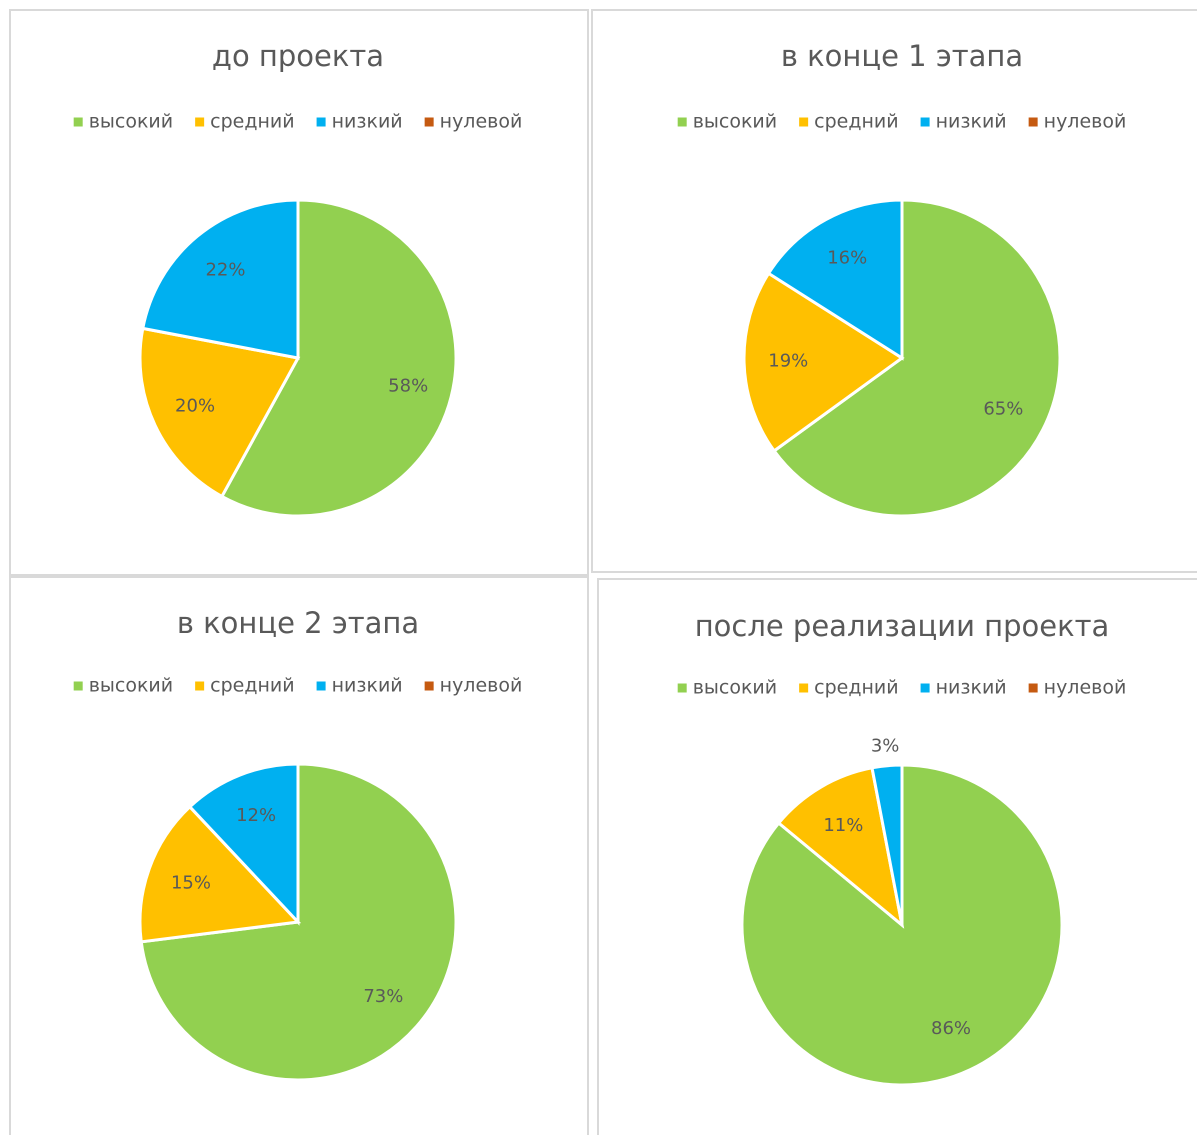 This screenshot has height=1135, width=1197. What do you see at coordinates (1003, 409) in the screenshot?
I see `data-label: 65%` at bounding box center [1003, 409].